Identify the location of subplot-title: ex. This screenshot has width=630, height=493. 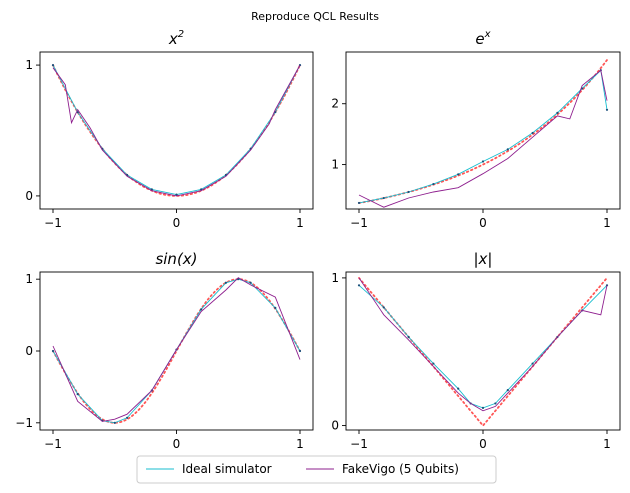
(482, 38).